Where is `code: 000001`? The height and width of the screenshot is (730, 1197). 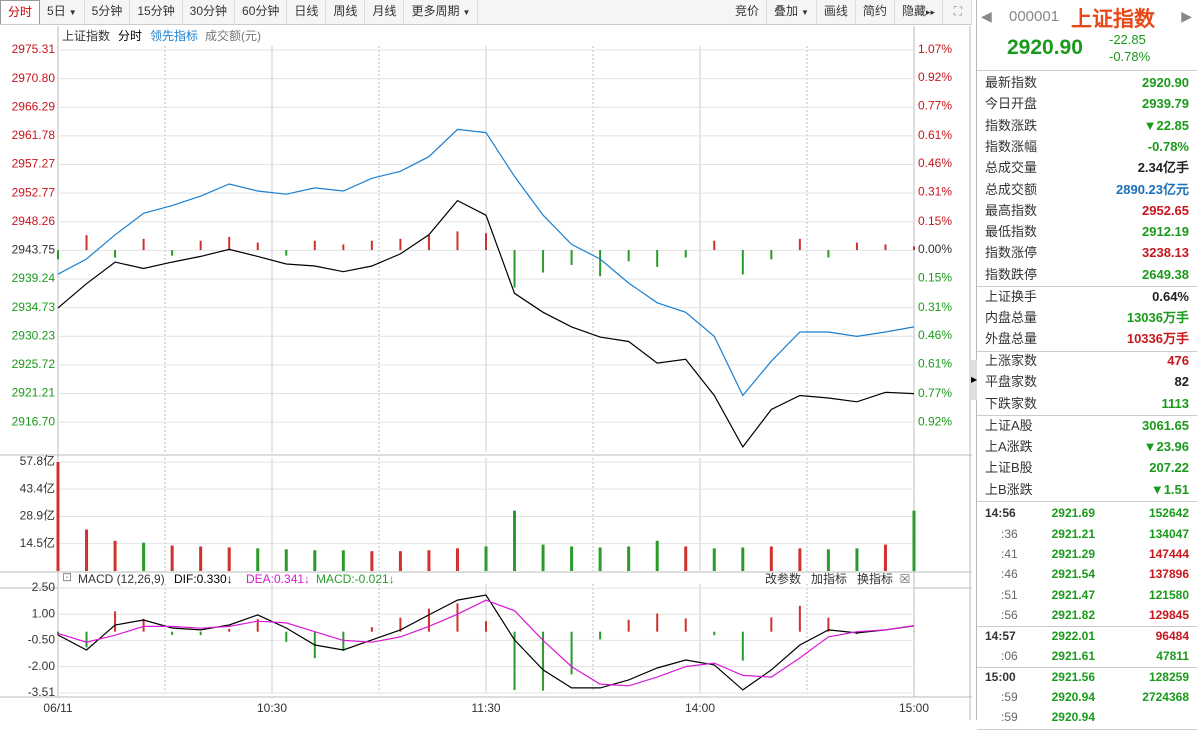
code: 000001 is located at coordinates (1034, 16).